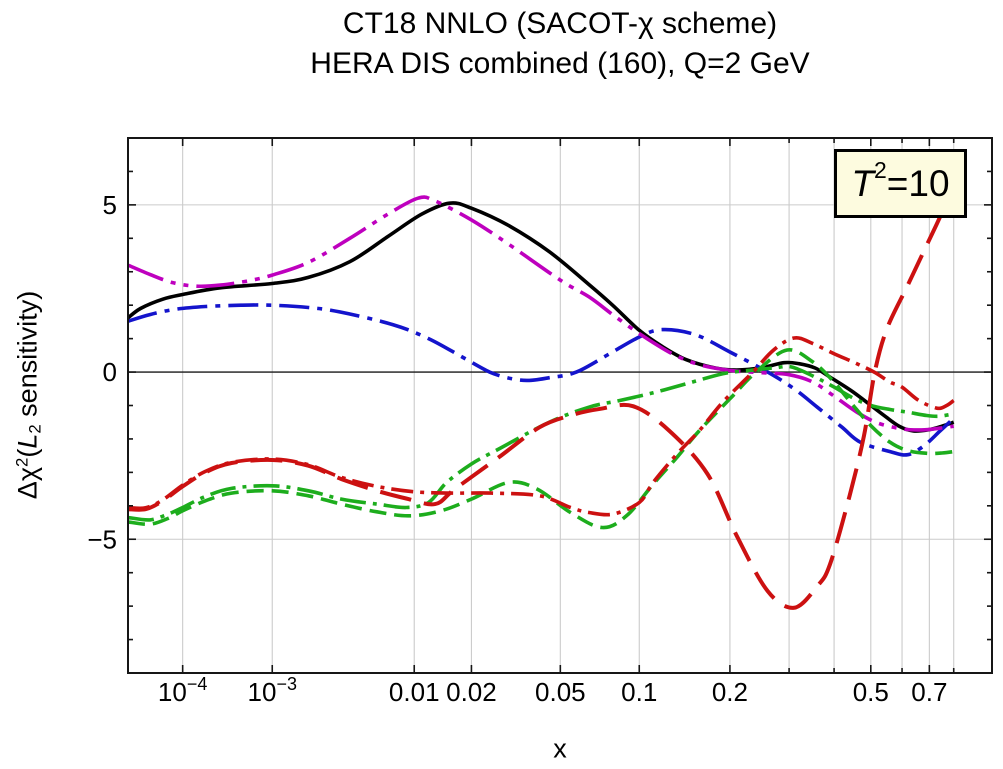  What do you see at coordinates (28, 395) in the screenshot?
I see `y-axis-label: Δχ2(L2 sensitivity)` at bounding box center [28, 395].